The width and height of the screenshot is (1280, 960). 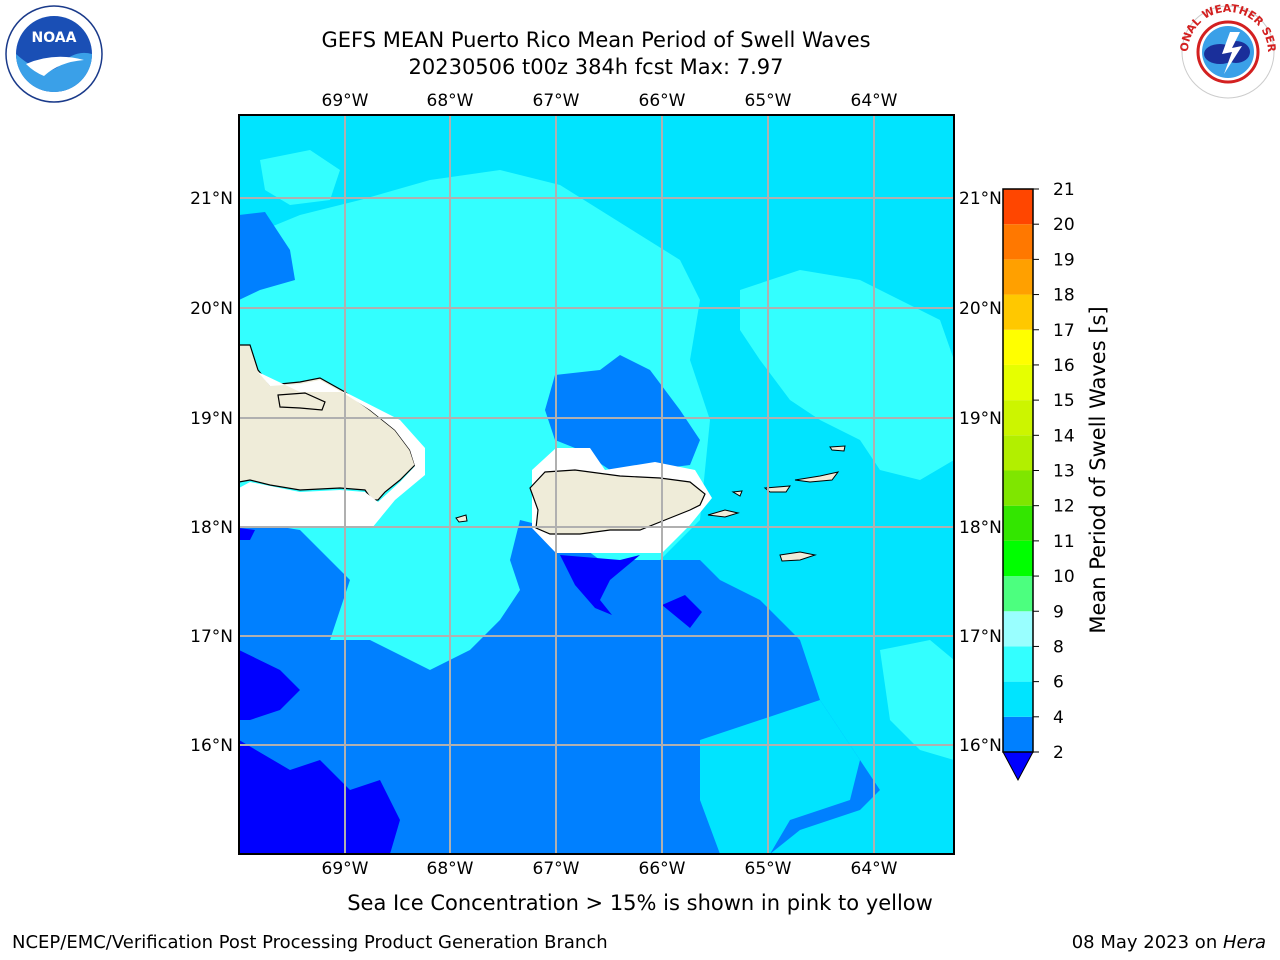 What do you see at coordinates (267, 256) in the screenshot?
I see `ocean-2-4s-region-nw` at bounding box center [267, 256].